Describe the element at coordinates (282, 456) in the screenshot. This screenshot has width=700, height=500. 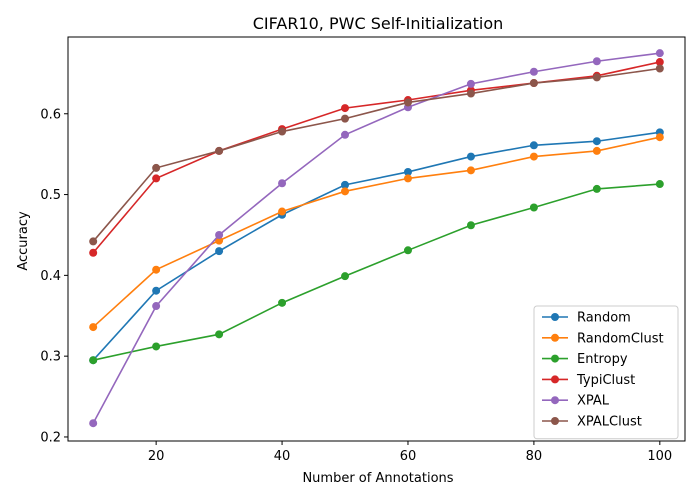
I see `x-tick-label: 40` at that location.